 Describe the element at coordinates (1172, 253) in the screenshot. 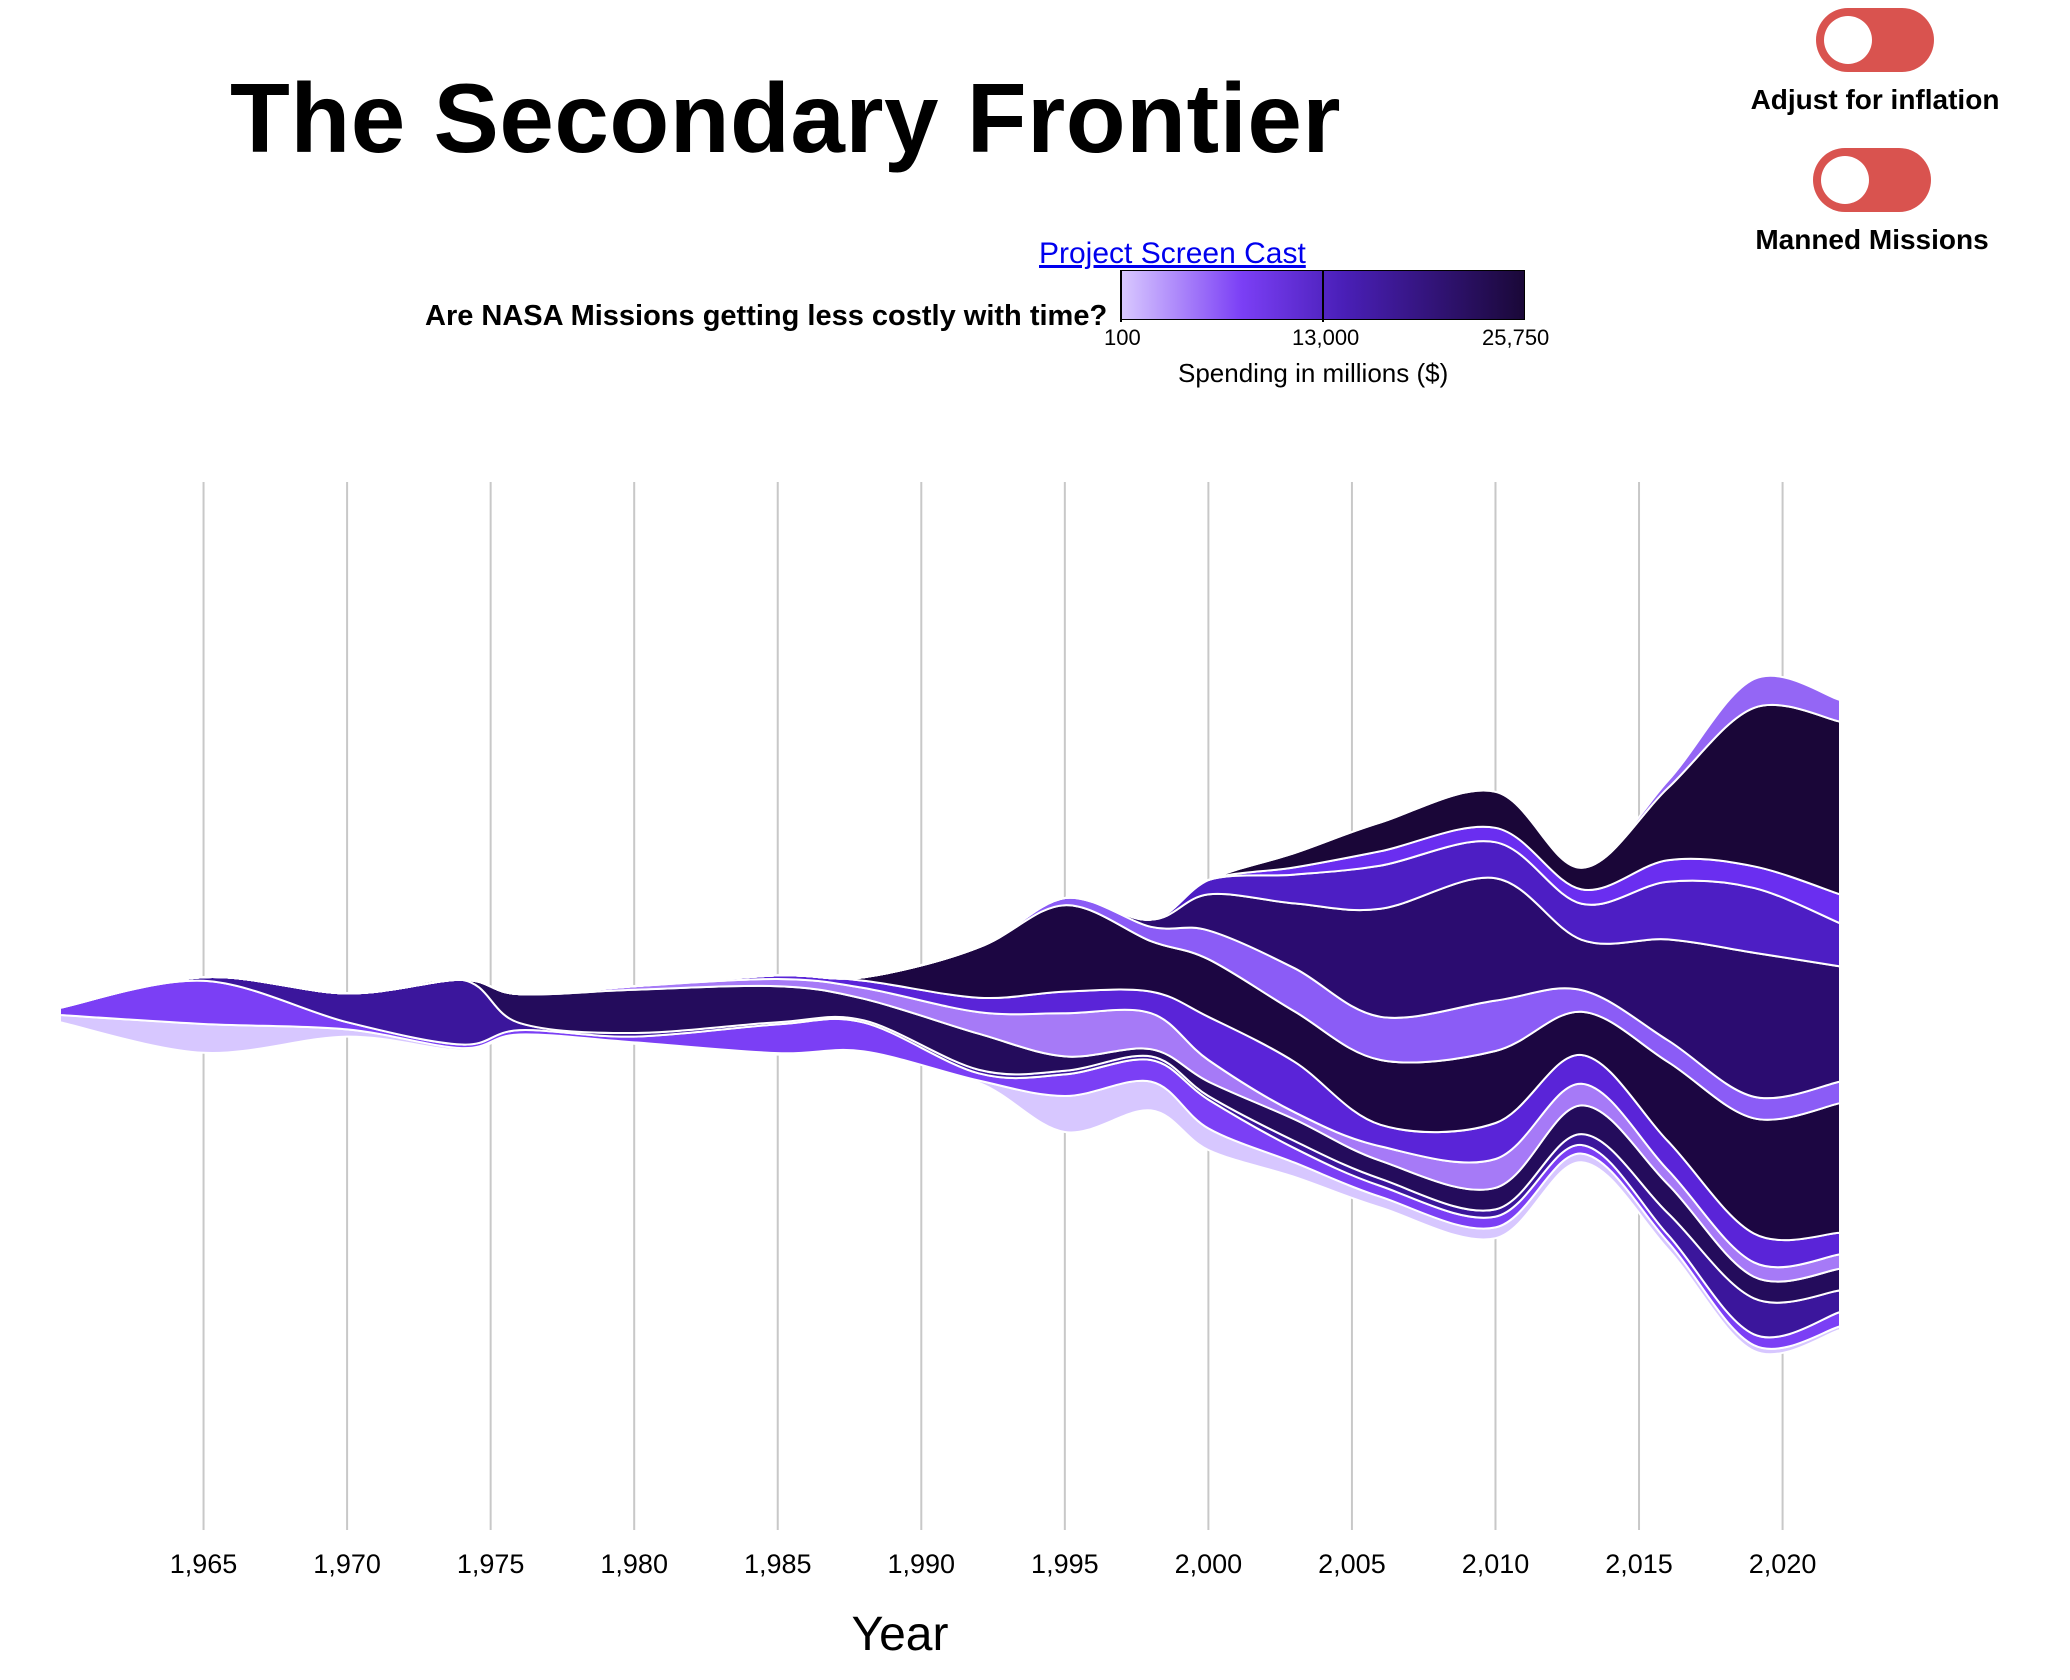

I see `screencast-link: Project Screen Cast` at that location.